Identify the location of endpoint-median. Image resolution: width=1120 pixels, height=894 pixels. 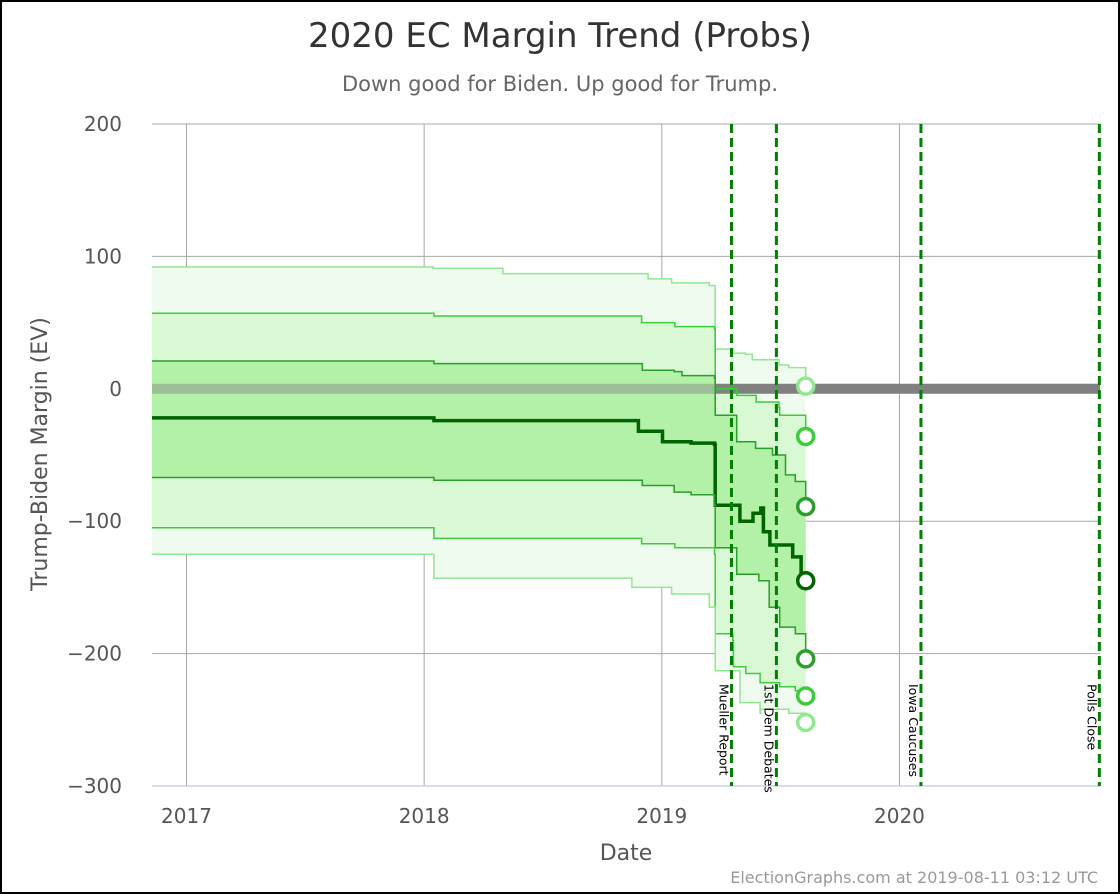
(805, 581).